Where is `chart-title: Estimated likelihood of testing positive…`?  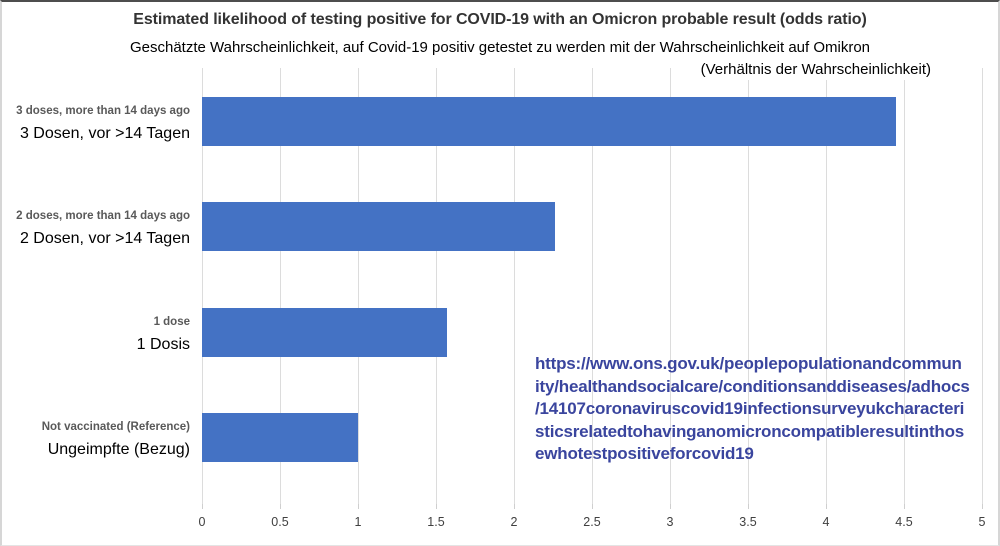
chart-title: Estimated likelihood of testing positive… is located at coordinates (500, 19).